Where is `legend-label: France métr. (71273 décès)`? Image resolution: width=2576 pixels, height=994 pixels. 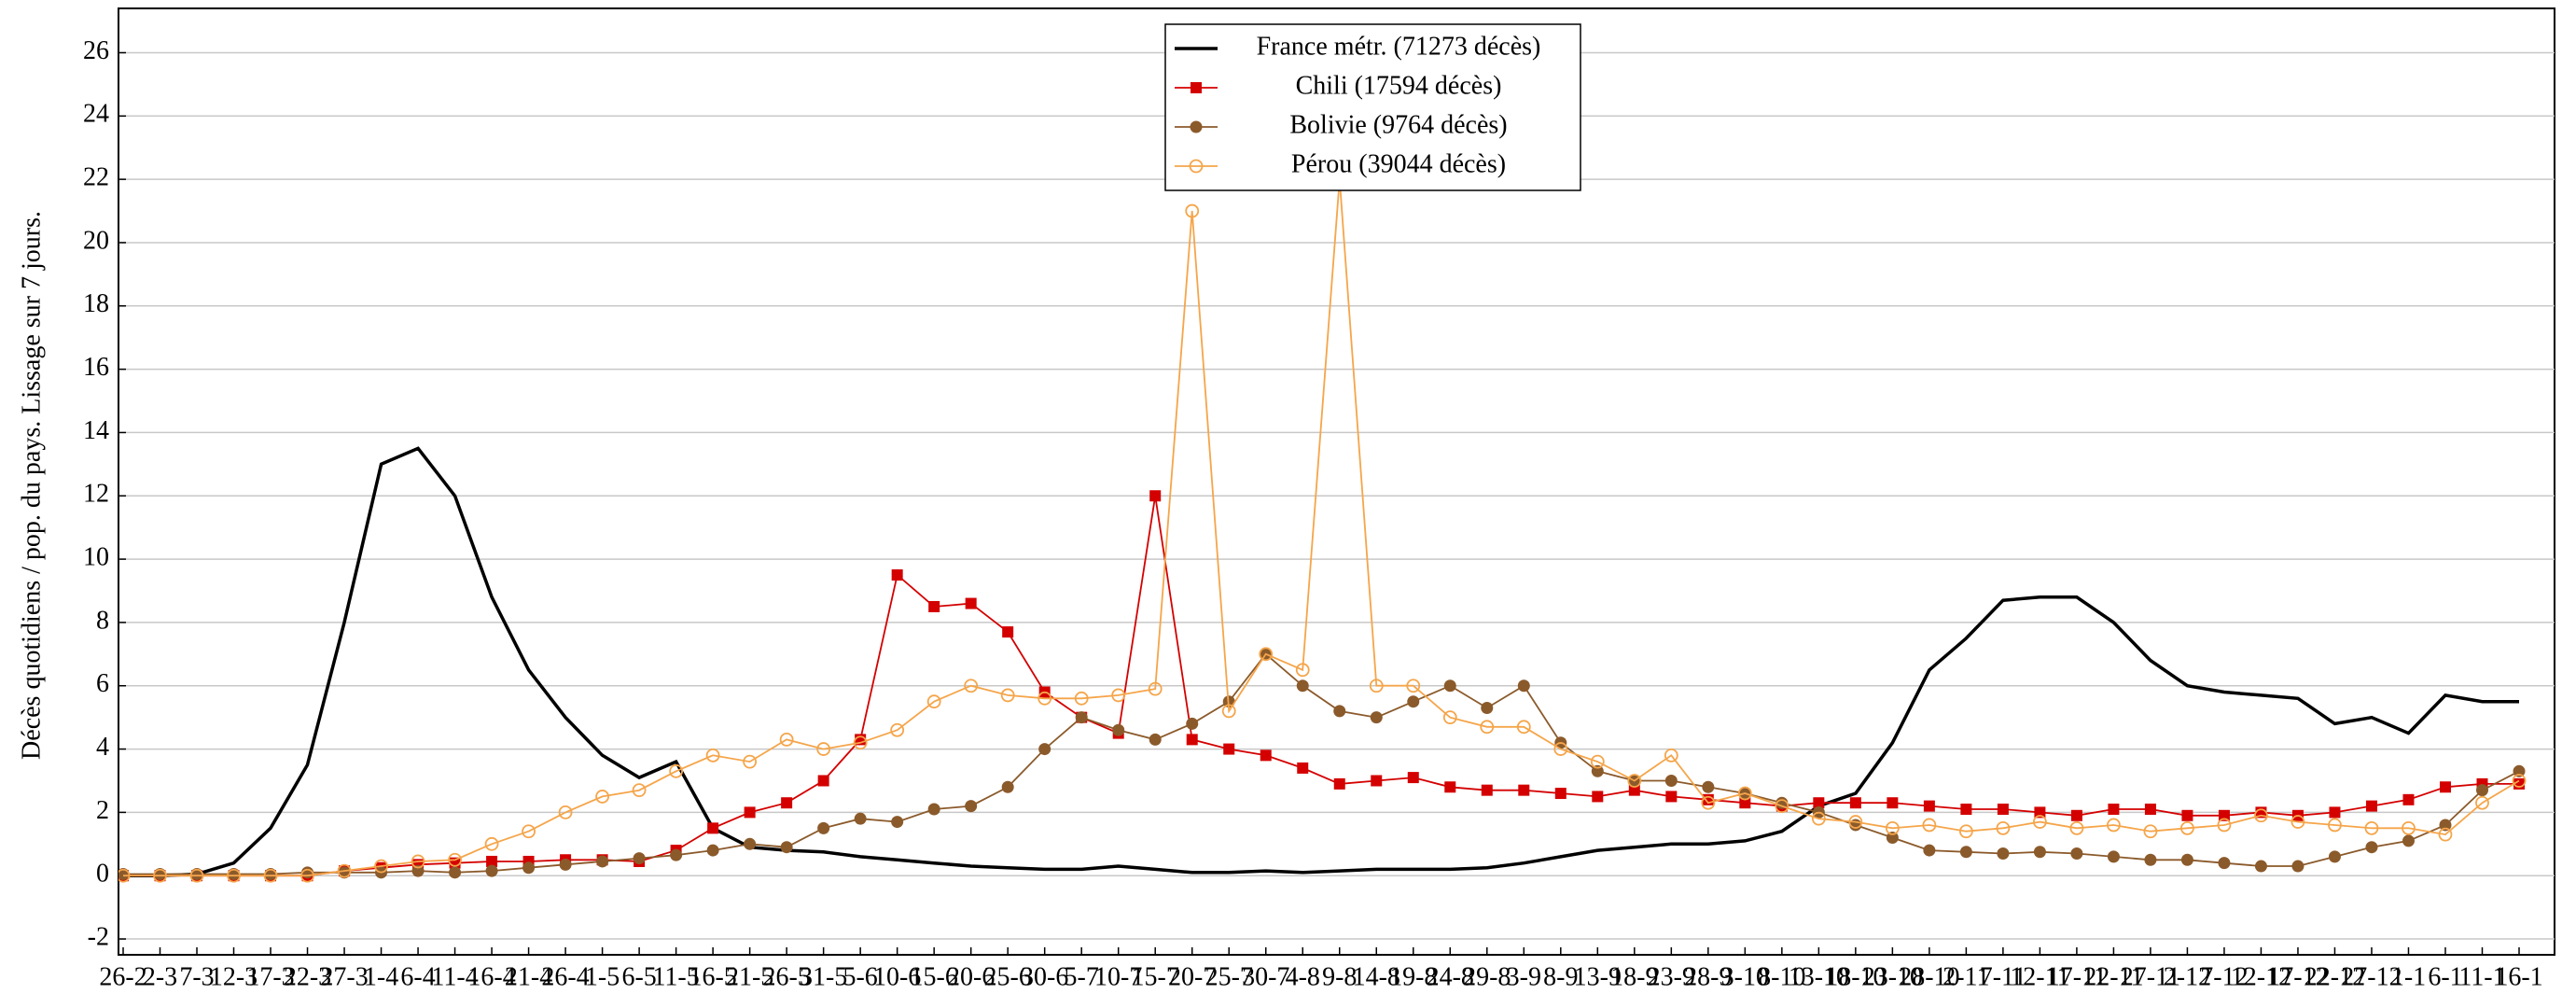 legend-label: France métr. (71273 décès) is located at coordinates (1399, 46).